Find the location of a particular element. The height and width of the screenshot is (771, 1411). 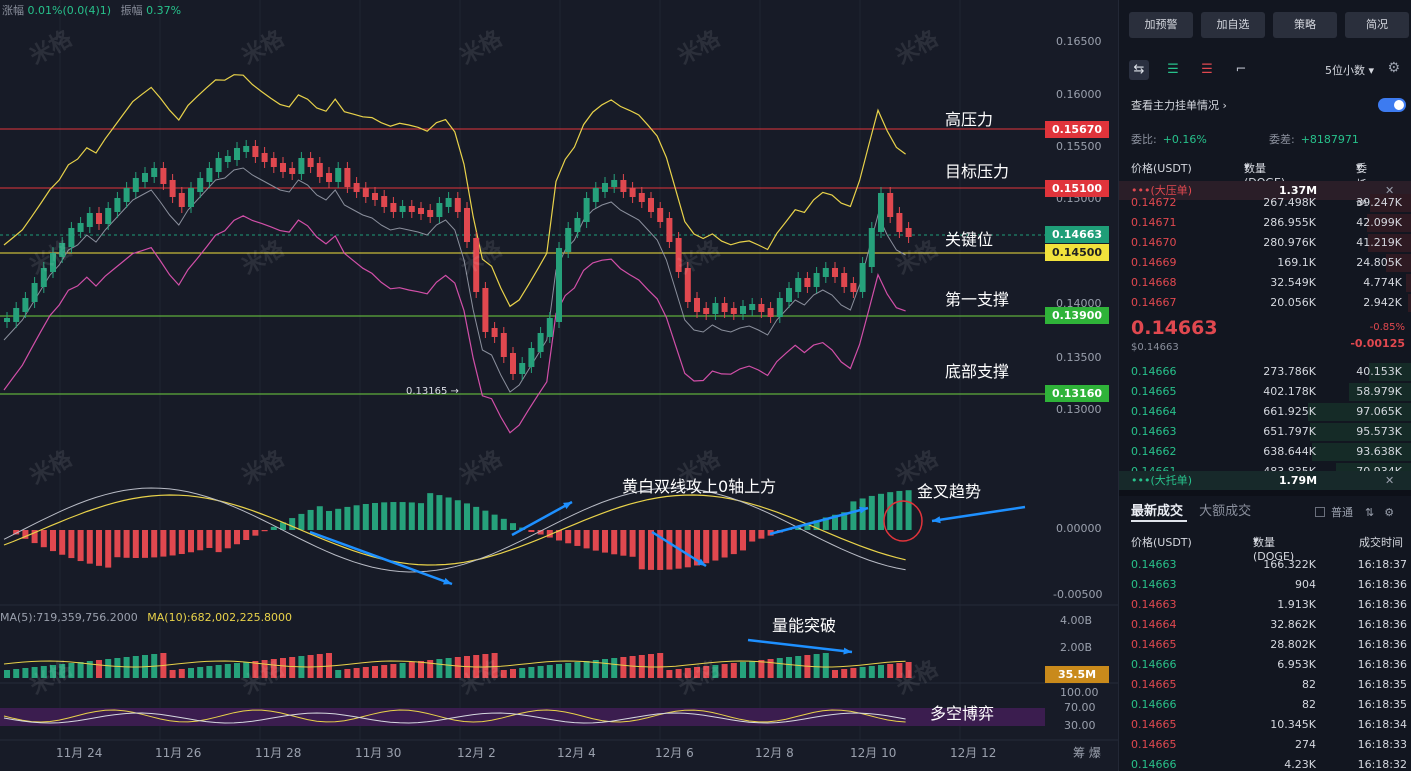

trade-row: 0.14666 6.953K 16:18:36 is located at coordinates (1265, 665).